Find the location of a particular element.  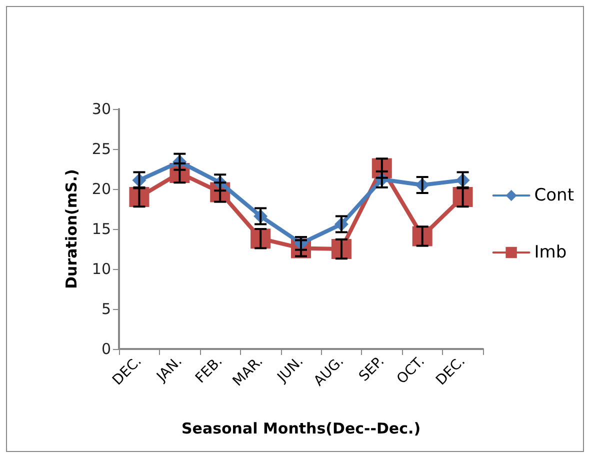

y-tick-label: 0 is located at coordinates (106, 349).